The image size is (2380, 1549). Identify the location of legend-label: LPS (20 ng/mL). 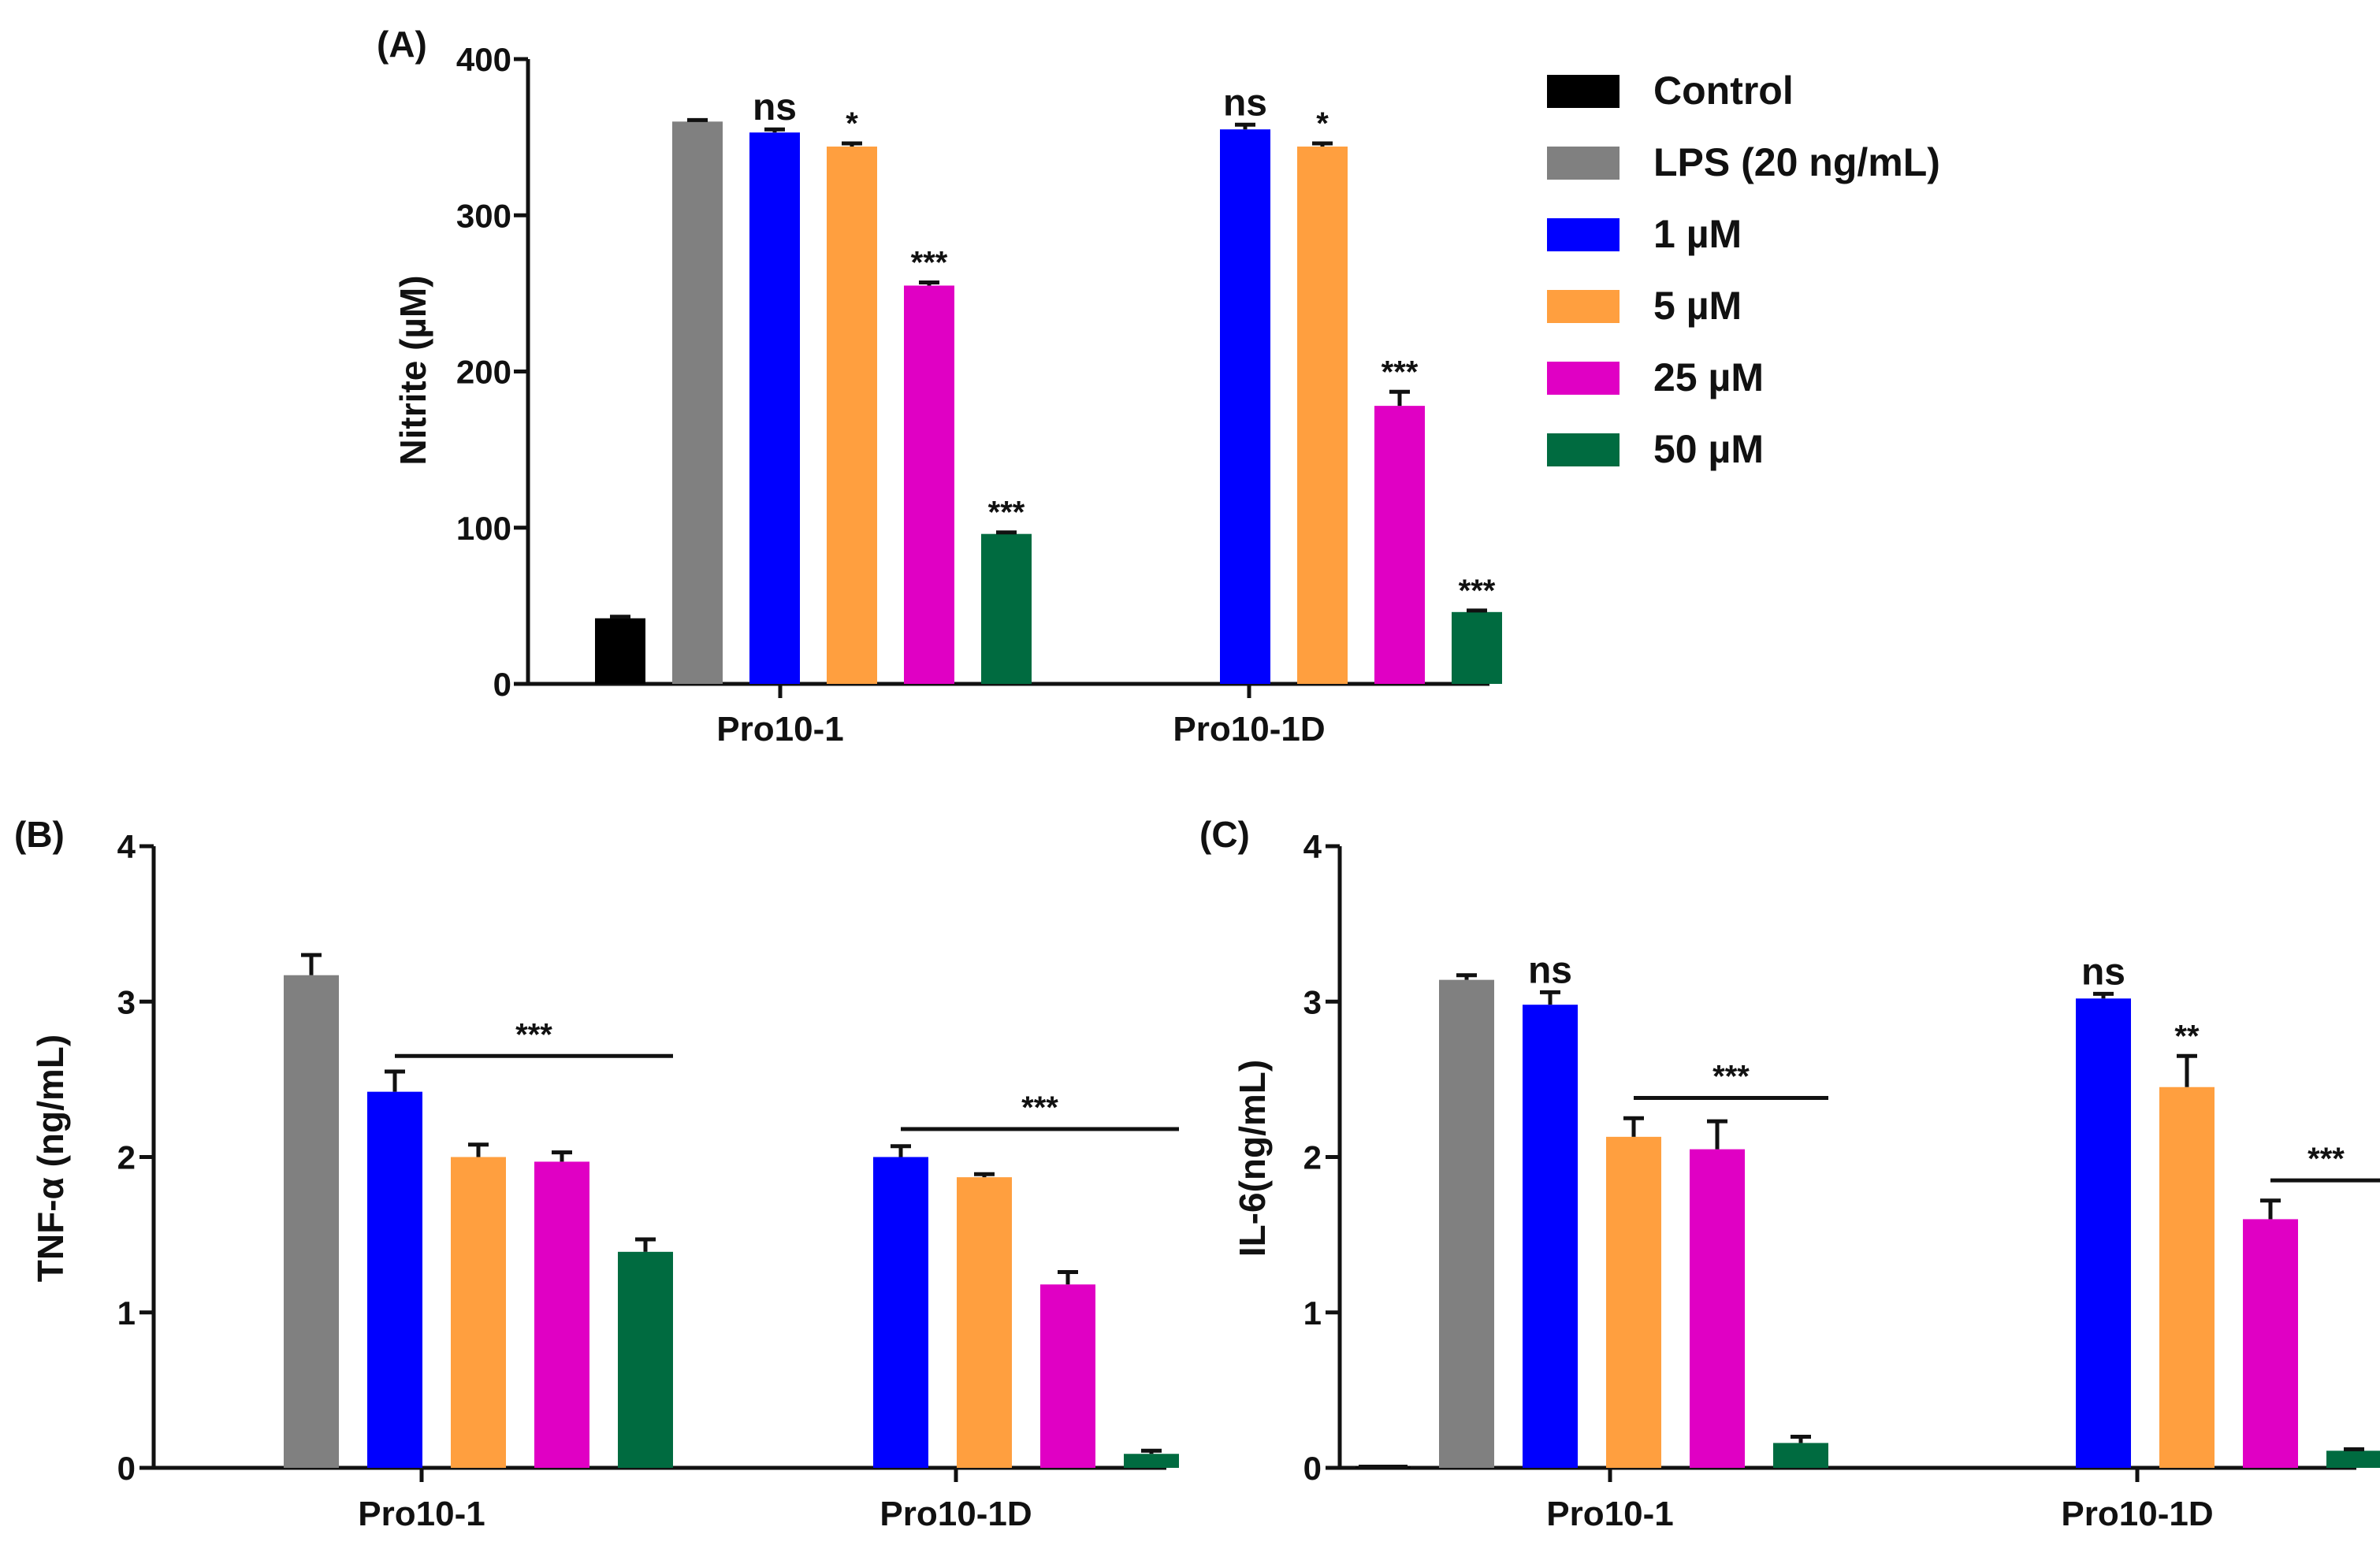
(1796, 162).